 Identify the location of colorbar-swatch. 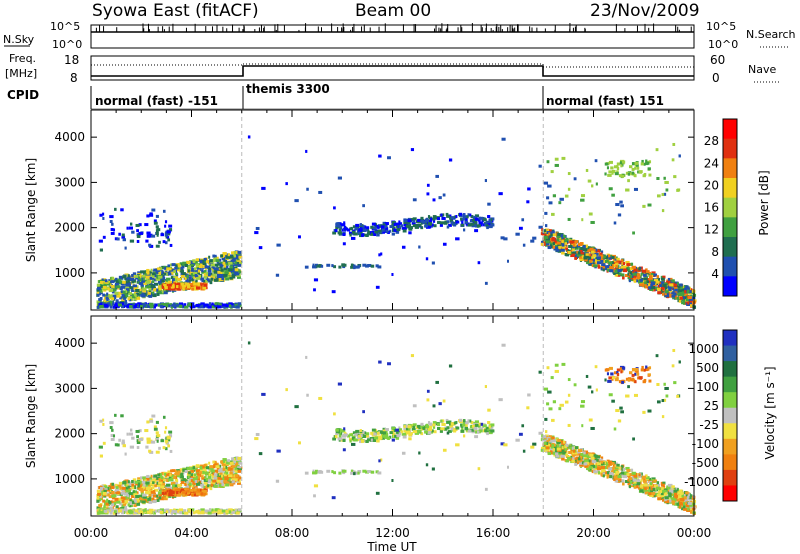
(730, 207).